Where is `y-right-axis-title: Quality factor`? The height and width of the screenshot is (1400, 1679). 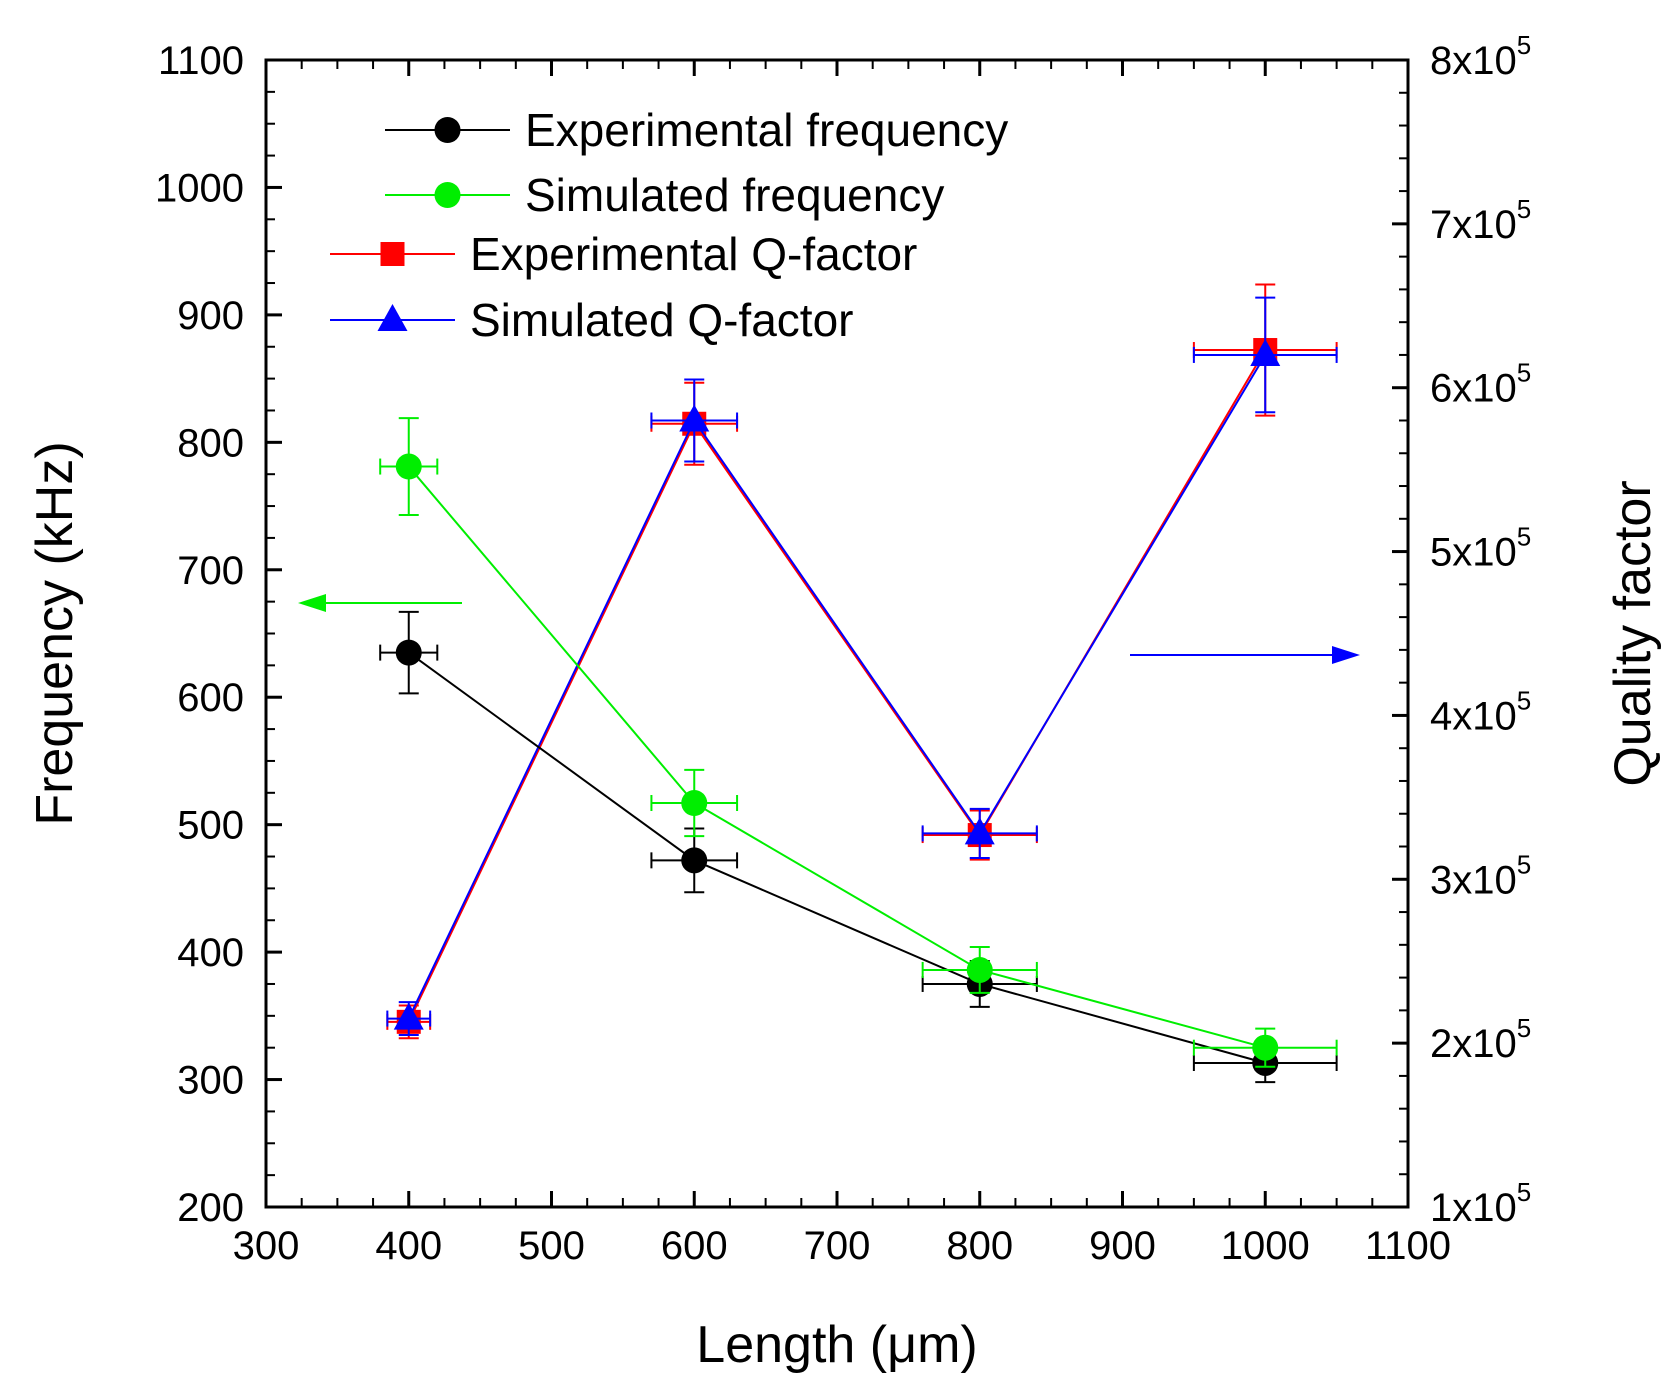 y-right-axis-title: Quality factor is located at coordinates (1633, 633).